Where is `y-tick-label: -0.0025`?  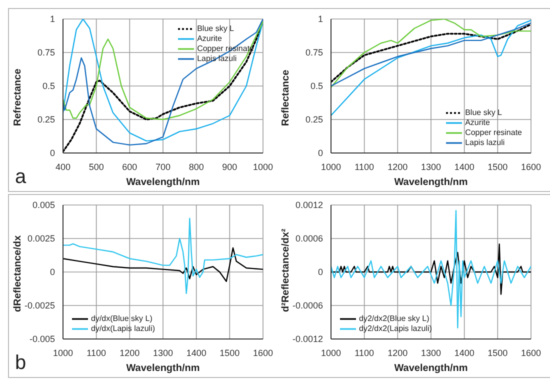
y-tick-label: -0.0025 is located at coordinates (39, 305).